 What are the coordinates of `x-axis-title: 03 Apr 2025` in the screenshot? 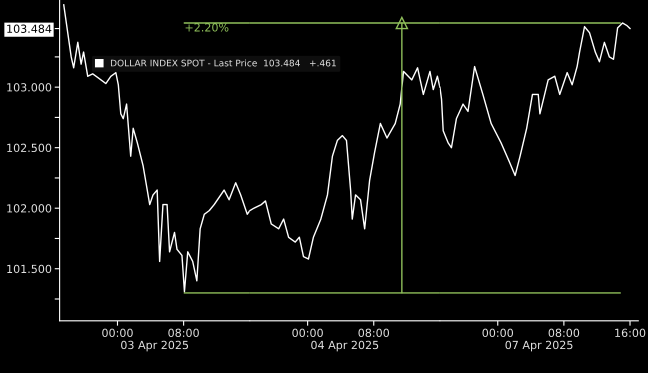 It's located at (154, 346).